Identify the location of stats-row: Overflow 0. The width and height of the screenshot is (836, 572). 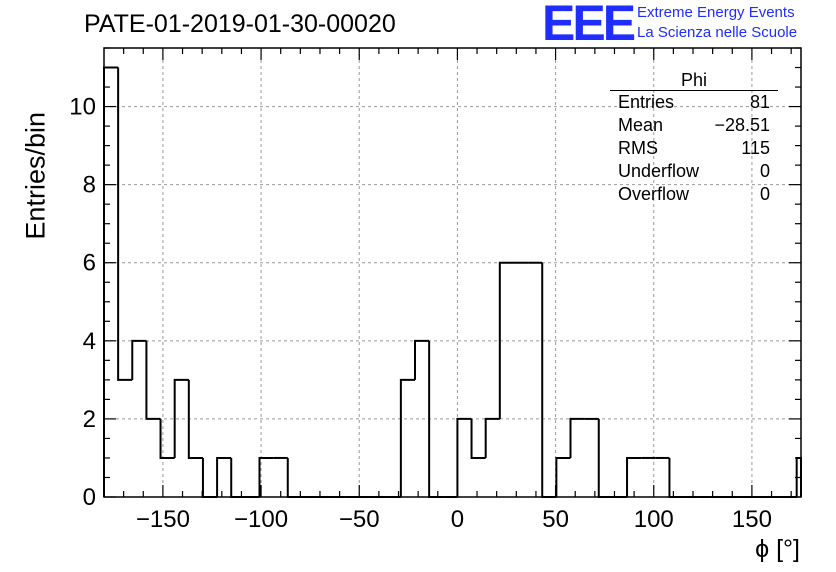
(694, 194).